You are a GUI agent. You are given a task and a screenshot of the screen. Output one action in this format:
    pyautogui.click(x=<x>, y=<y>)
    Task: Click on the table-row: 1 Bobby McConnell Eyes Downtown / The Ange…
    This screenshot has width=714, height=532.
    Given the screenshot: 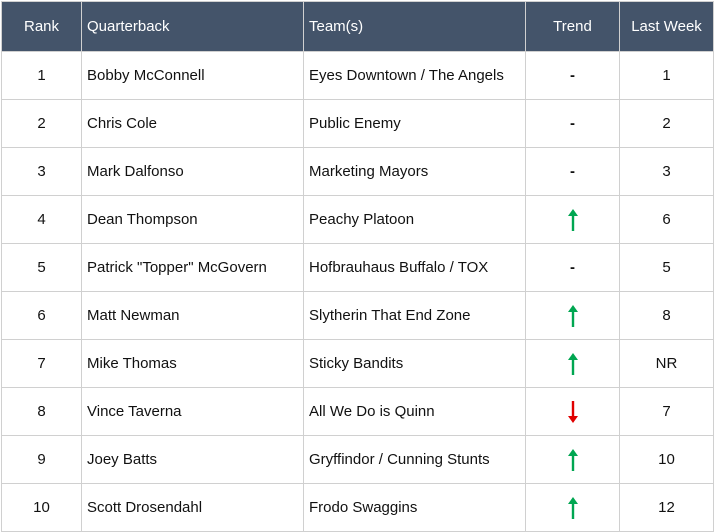 What is the action you would take?
    pyautogui.click(x=357, y=75)
    